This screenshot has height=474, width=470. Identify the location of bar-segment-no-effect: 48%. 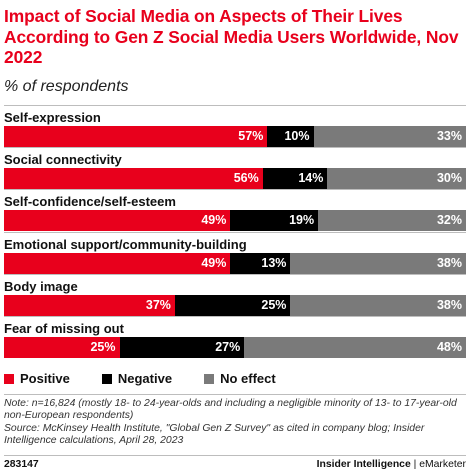
(355, 347).